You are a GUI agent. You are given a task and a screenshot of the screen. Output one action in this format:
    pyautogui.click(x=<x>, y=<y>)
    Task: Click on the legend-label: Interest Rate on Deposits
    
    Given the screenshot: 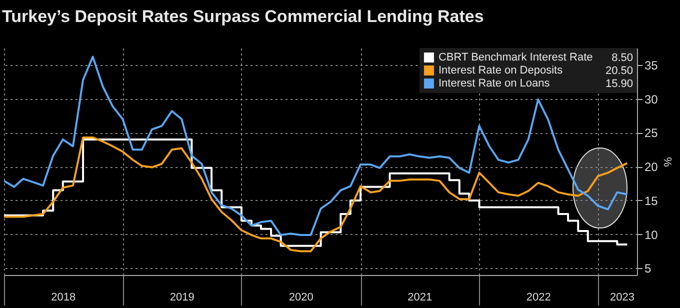 What is the action you would take?
    pyautogui.click(x=501, y=70)
    